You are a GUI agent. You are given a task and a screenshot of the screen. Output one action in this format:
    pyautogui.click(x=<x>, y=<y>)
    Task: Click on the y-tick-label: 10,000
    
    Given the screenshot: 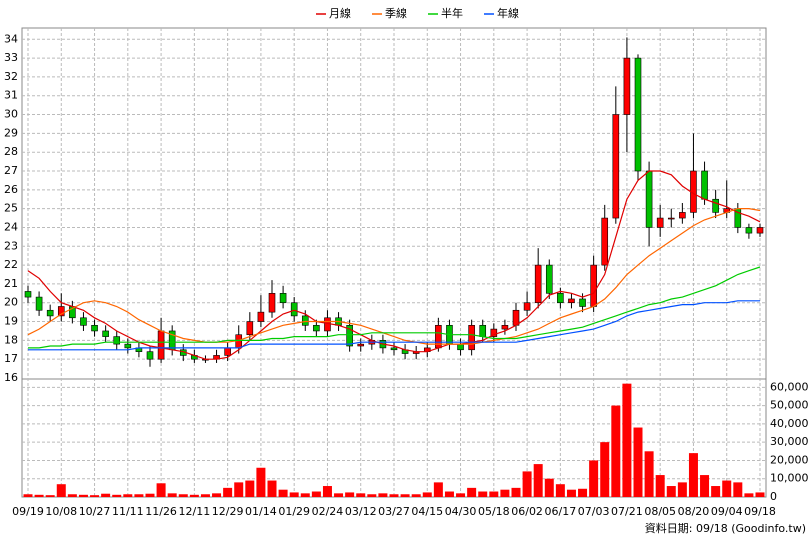 What is the action you would take?
    pyautogui.click(x=789, y=478)
    